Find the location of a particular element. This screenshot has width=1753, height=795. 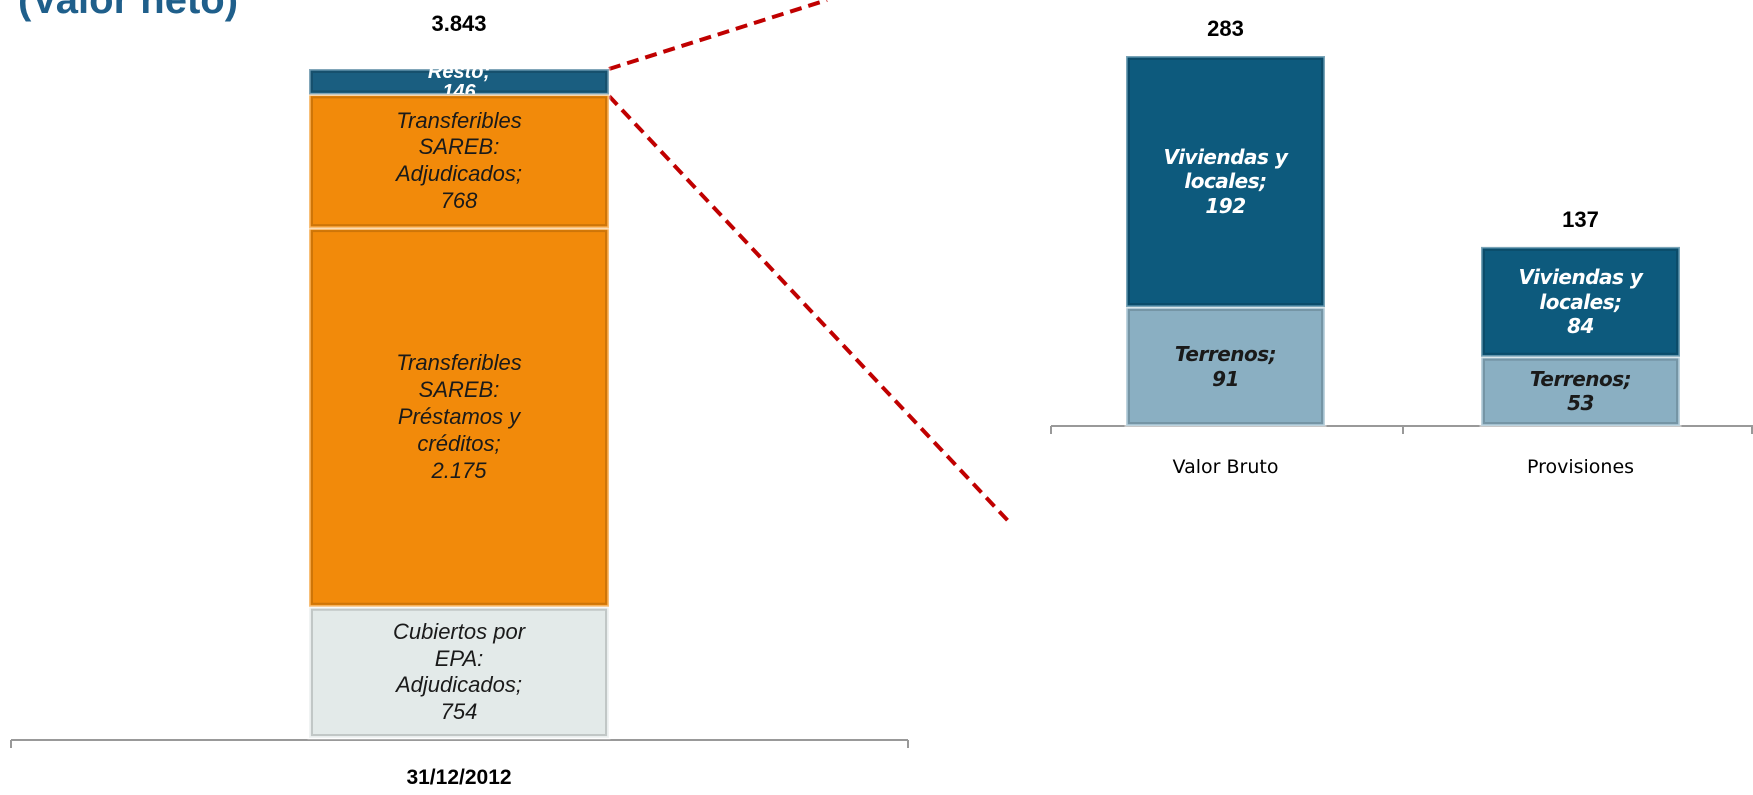

segment-label: Terrenos 53 is located at coordinates (1580, 391).